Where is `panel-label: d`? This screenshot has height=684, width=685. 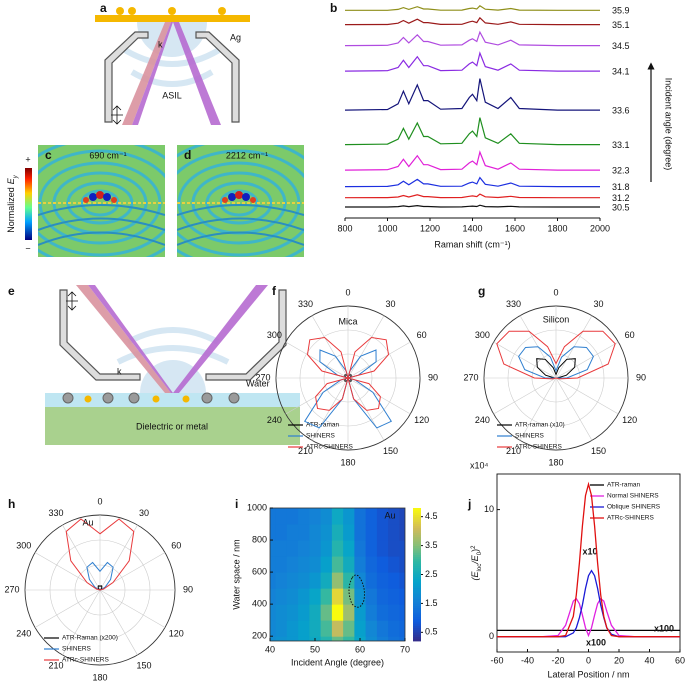 panel-label: d is located at coordinates (187, 155).